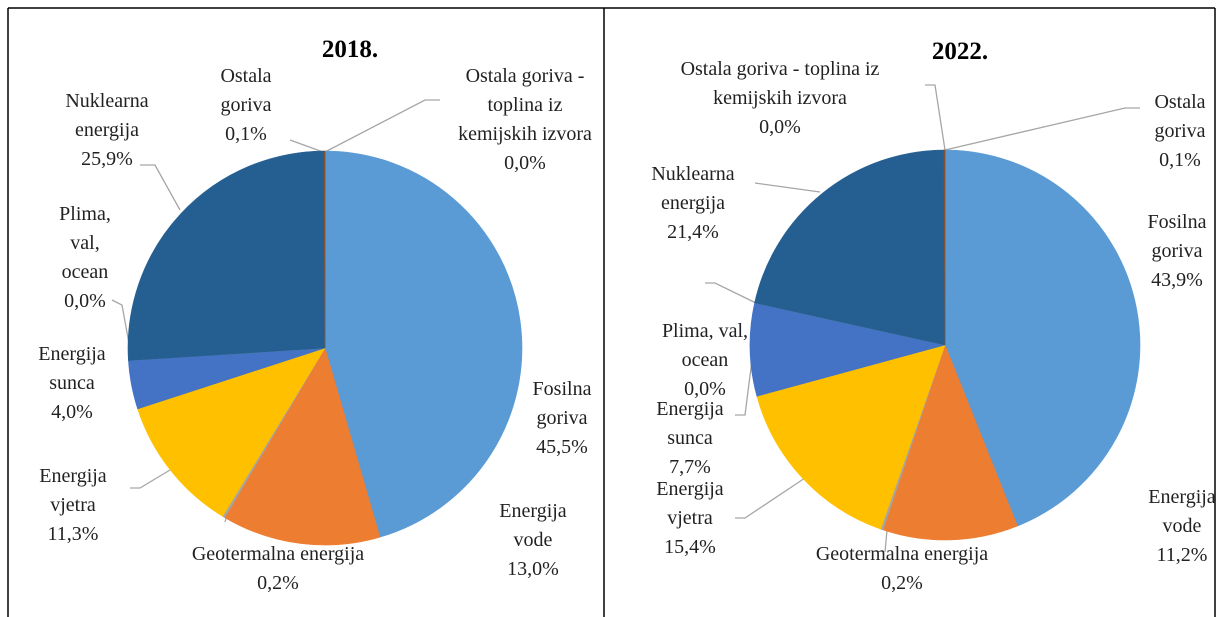 The height and width of the screenshot is (617, 1217). I want to click on slice-value: 25,9%, so click(107, 159).